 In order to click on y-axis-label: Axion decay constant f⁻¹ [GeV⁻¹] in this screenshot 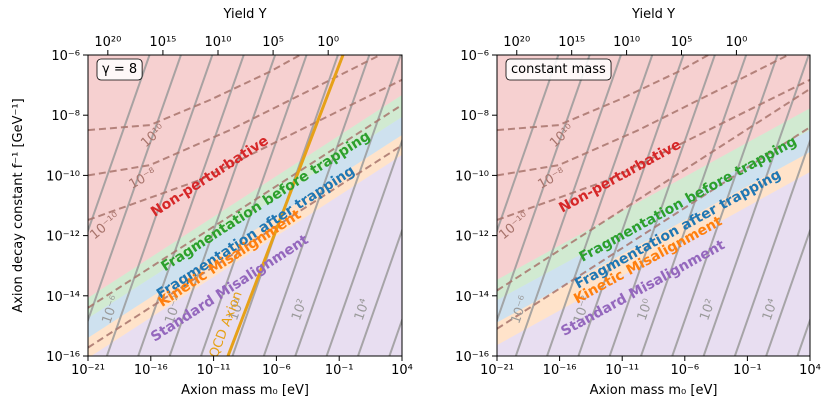, I will do `click(18, 205)`.